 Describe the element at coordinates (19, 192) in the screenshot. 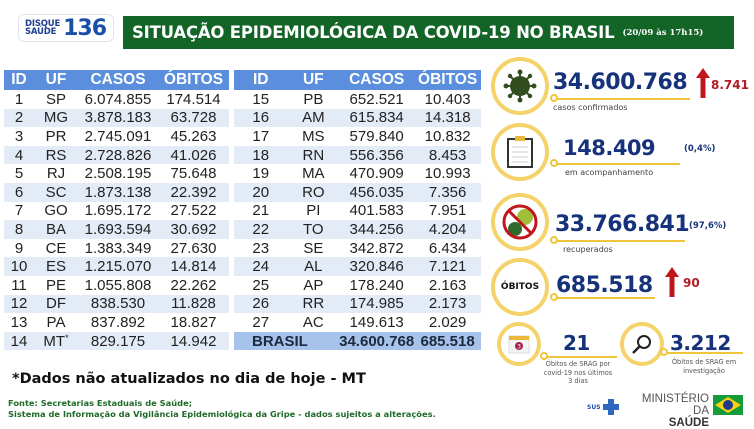

I see `cell-id: 6` at that location.